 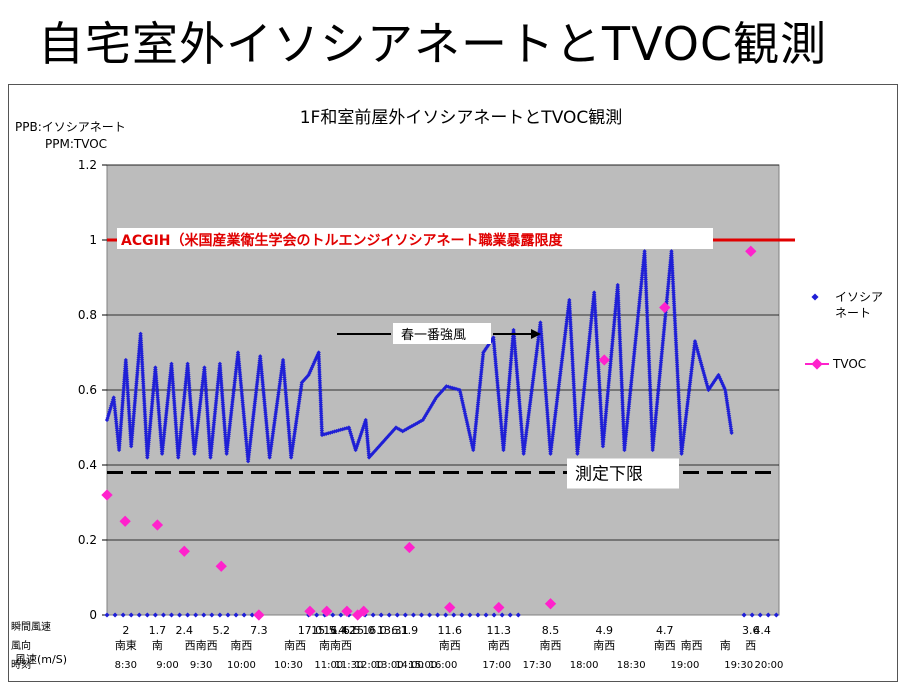 I want to click on x-row3-value: 13:00, so click(x=389, y=665).